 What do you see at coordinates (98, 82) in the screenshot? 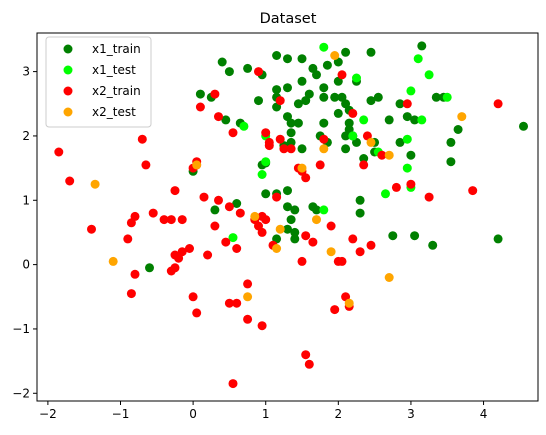
I see `legend: x1_train x1_test x2_train x2_test` at bounding box center [98, 82].